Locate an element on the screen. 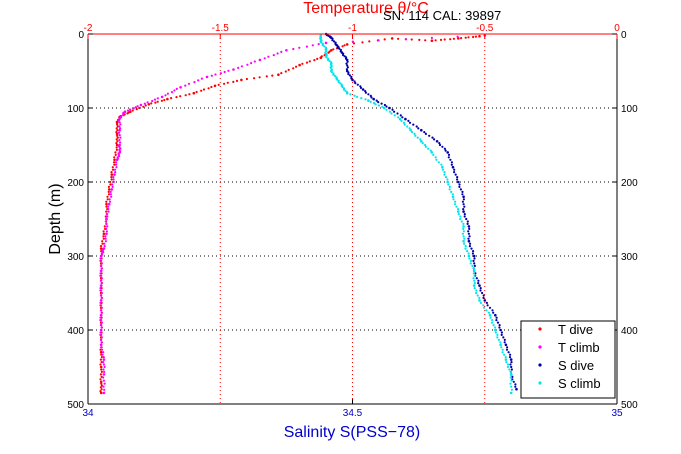  x-bottom-tick-label: 34 is located at coordinates (88, 413).